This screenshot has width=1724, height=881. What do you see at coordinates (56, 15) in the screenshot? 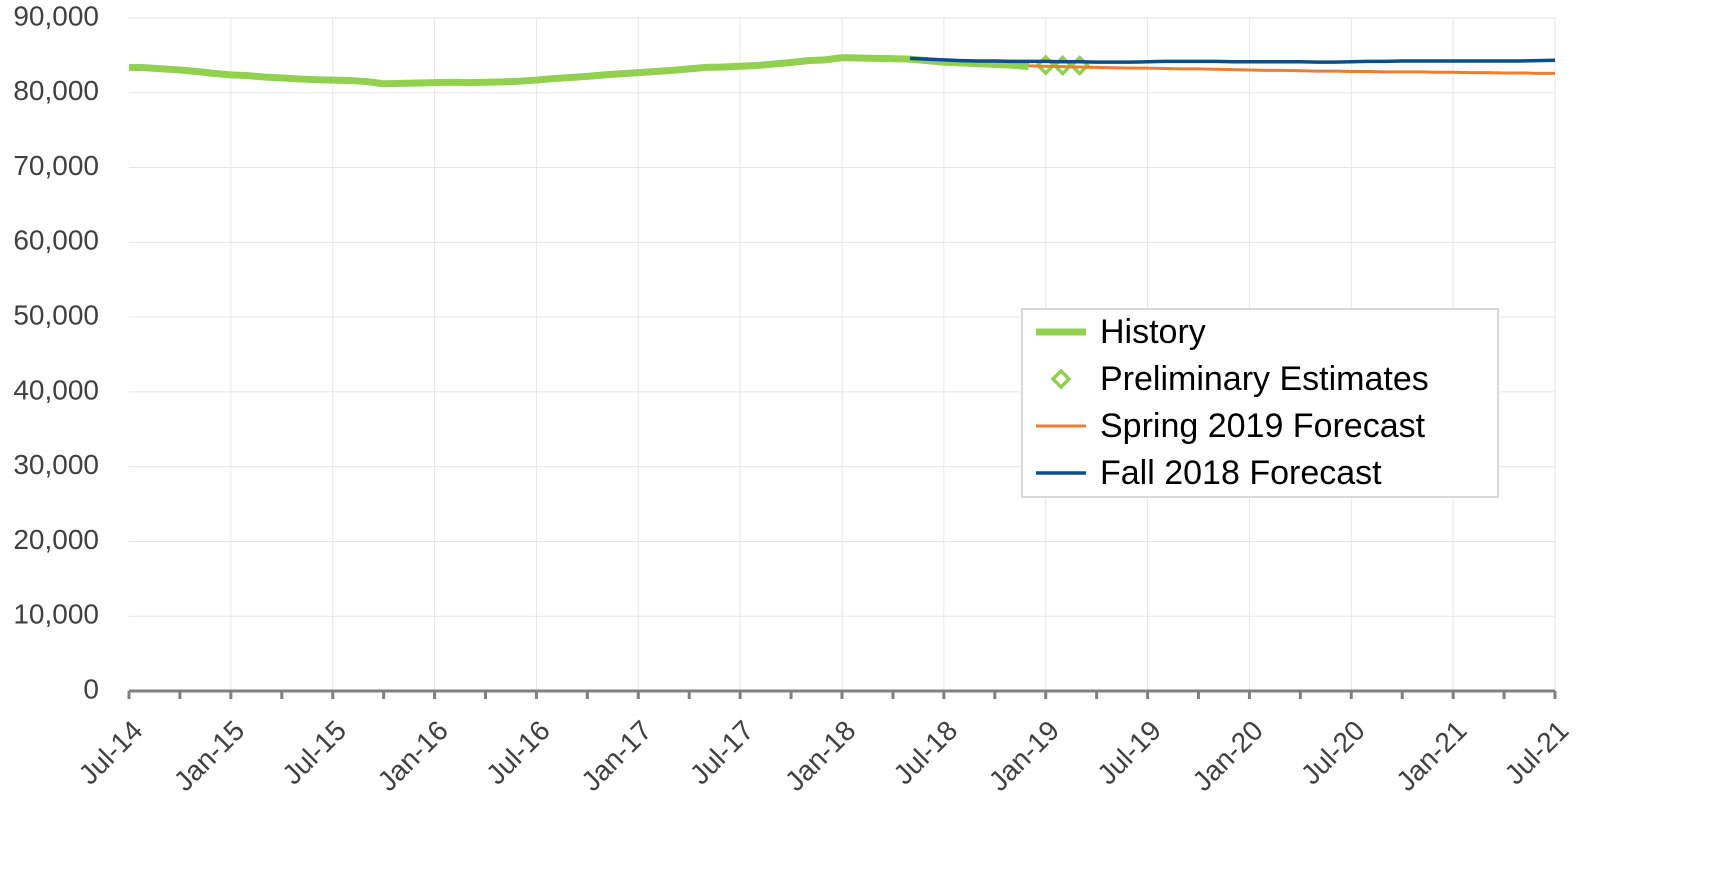
I see `y-tick-label: 90,000` at bounding box center [56, 15].